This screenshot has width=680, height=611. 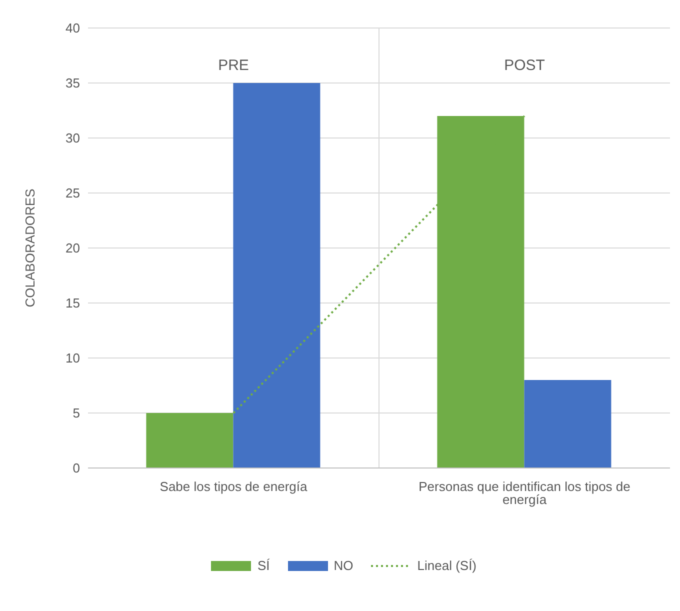 What do you see at coordinates (76, 413) in the screenshot?
I see `y-tick-label: 5` at bounding box center [76, 413].